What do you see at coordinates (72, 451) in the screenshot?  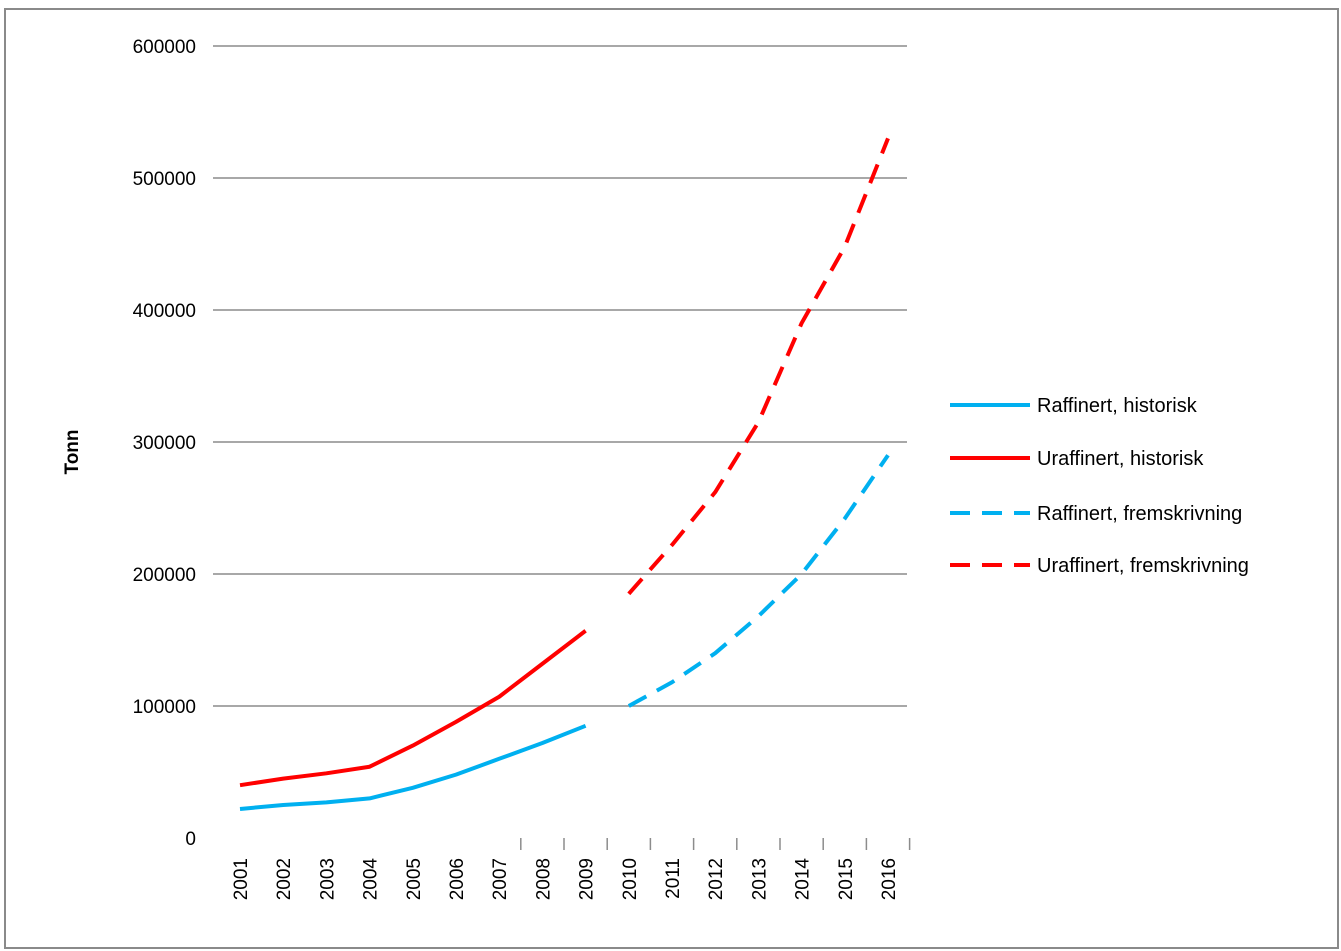 I see `y-axis-title: Tonn` at bounding box center [72, 451].